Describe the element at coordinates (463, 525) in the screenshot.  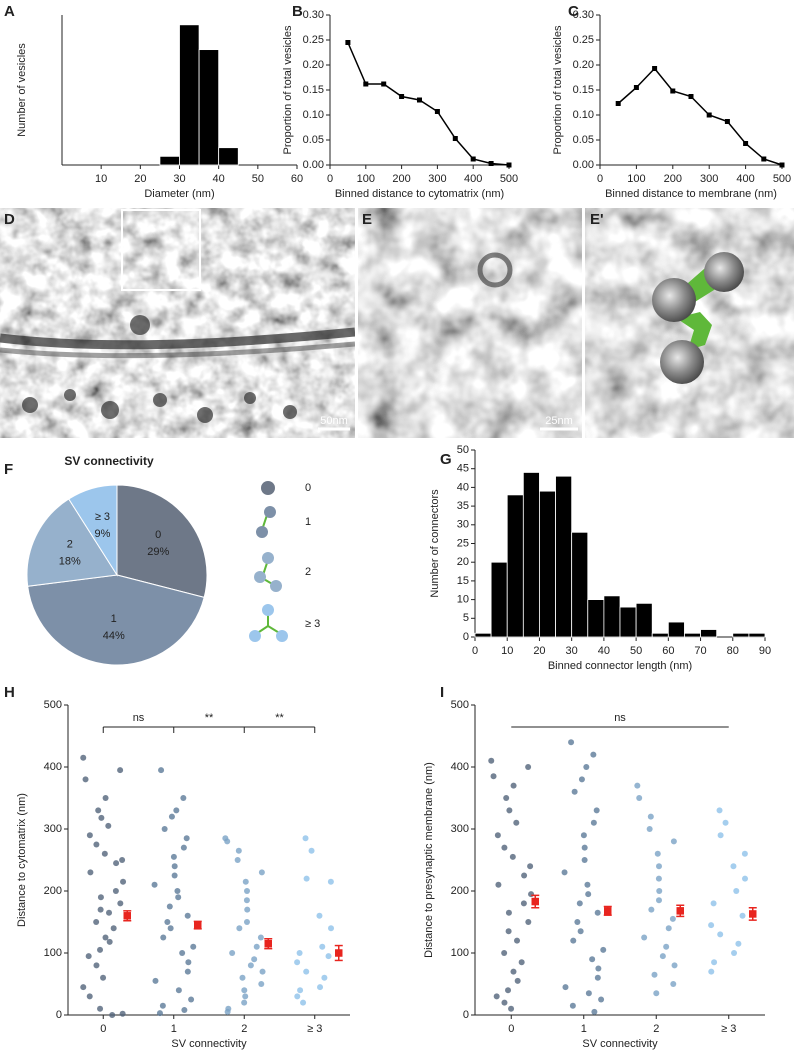
I see `y-tick-label: 30` at that location.